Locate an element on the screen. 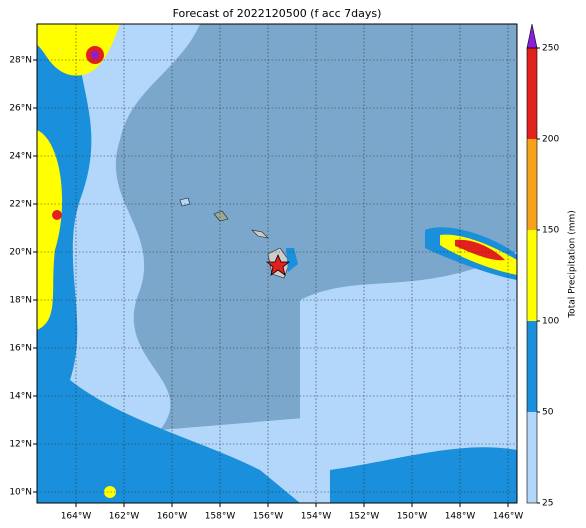 This screenshot has height=528, width=586. y-tick-label: 28°N is located at coordinates (20, 61).